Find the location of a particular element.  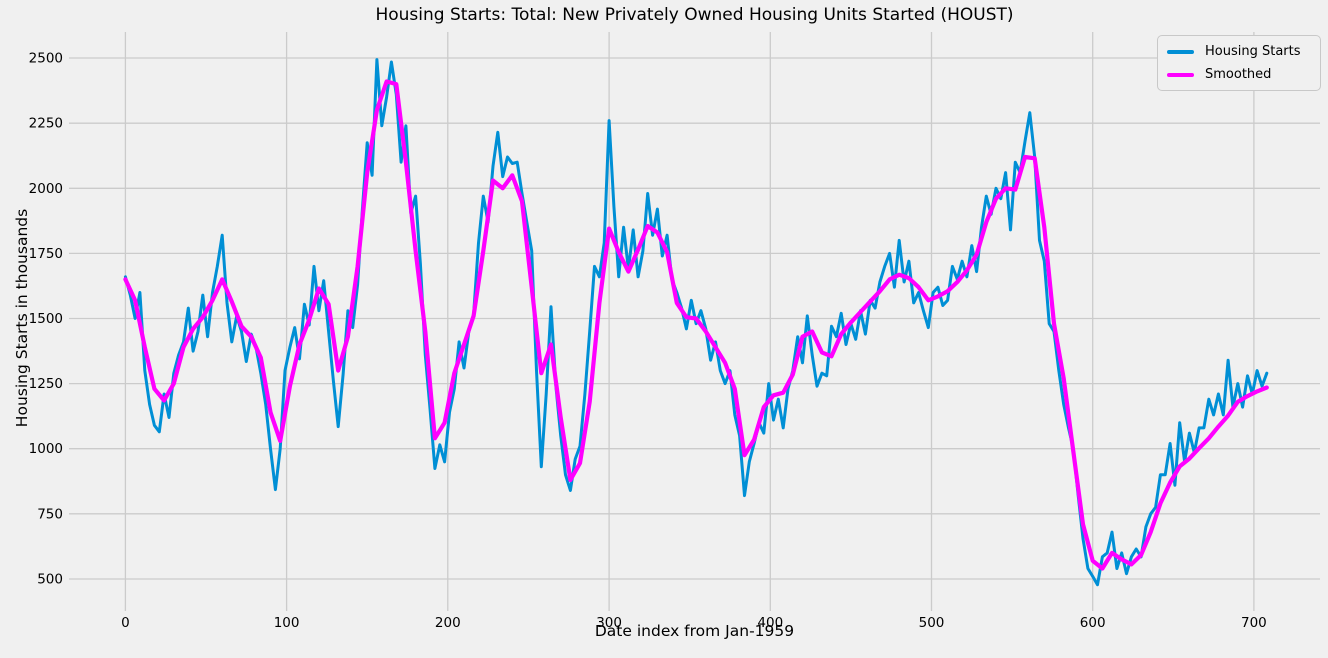

legend-item-housing-starts: Housing Starts is located at coordinates (1238, 51).